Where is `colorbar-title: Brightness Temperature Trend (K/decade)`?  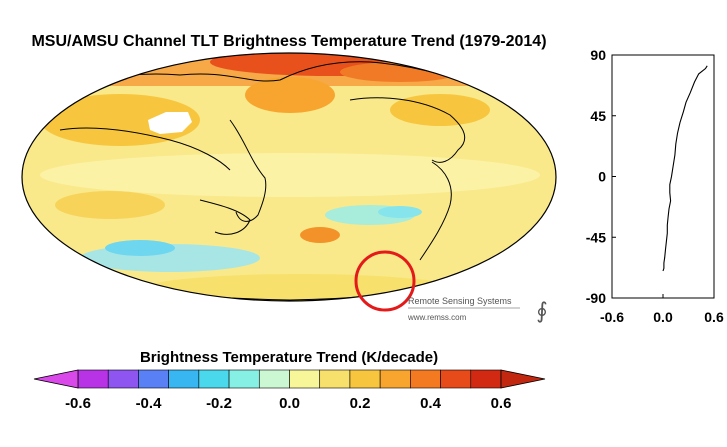
colorbar-title: Brightness Temperature Trend (K/decade) is located at coordinates (289, 357).